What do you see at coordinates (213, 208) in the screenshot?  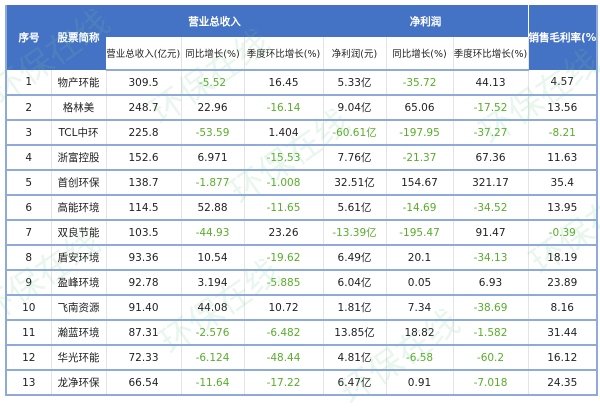 I see `cell-rev-yoy: 52.88` at bounding box center [213, 208].